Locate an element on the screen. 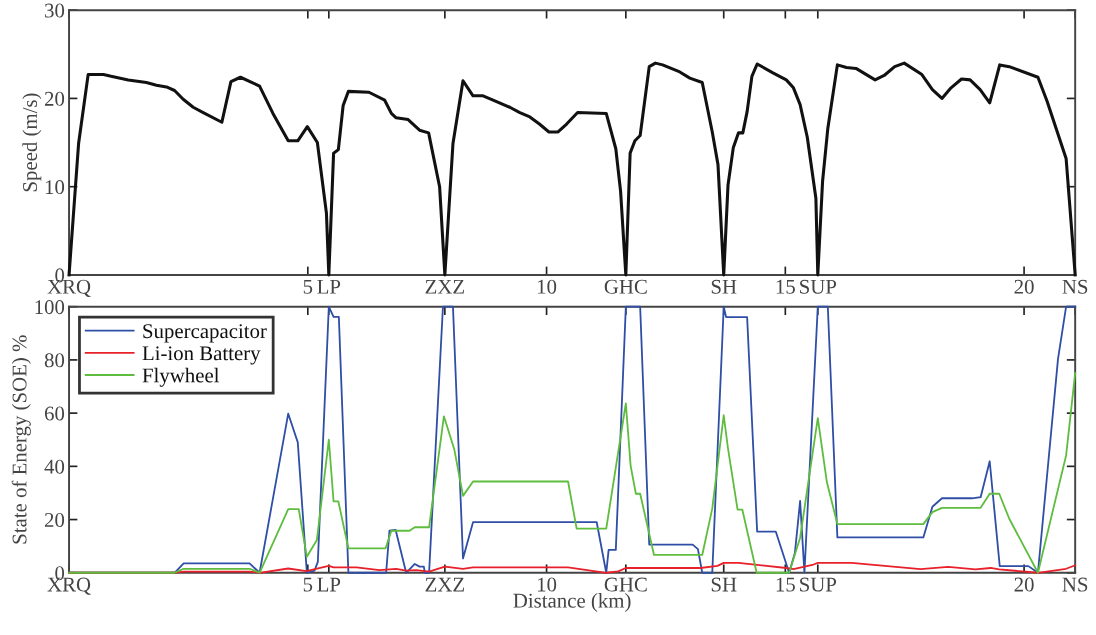 The width and height of the screenshot is (1096, 635). x-axis-title: Distance (km) is located at coordinates (572, 602).